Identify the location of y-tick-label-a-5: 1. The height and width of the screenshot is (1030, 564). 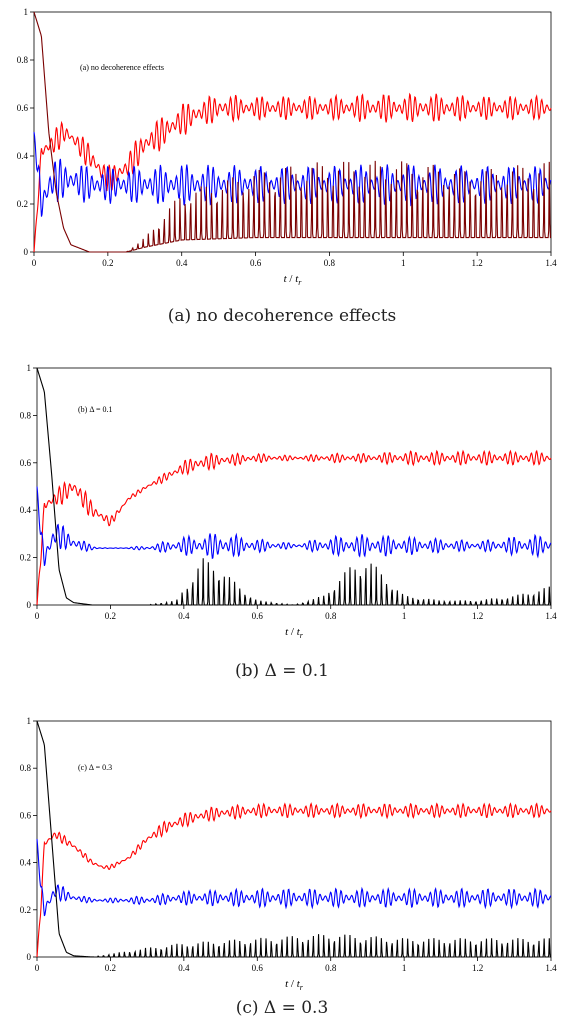
(26, 12).